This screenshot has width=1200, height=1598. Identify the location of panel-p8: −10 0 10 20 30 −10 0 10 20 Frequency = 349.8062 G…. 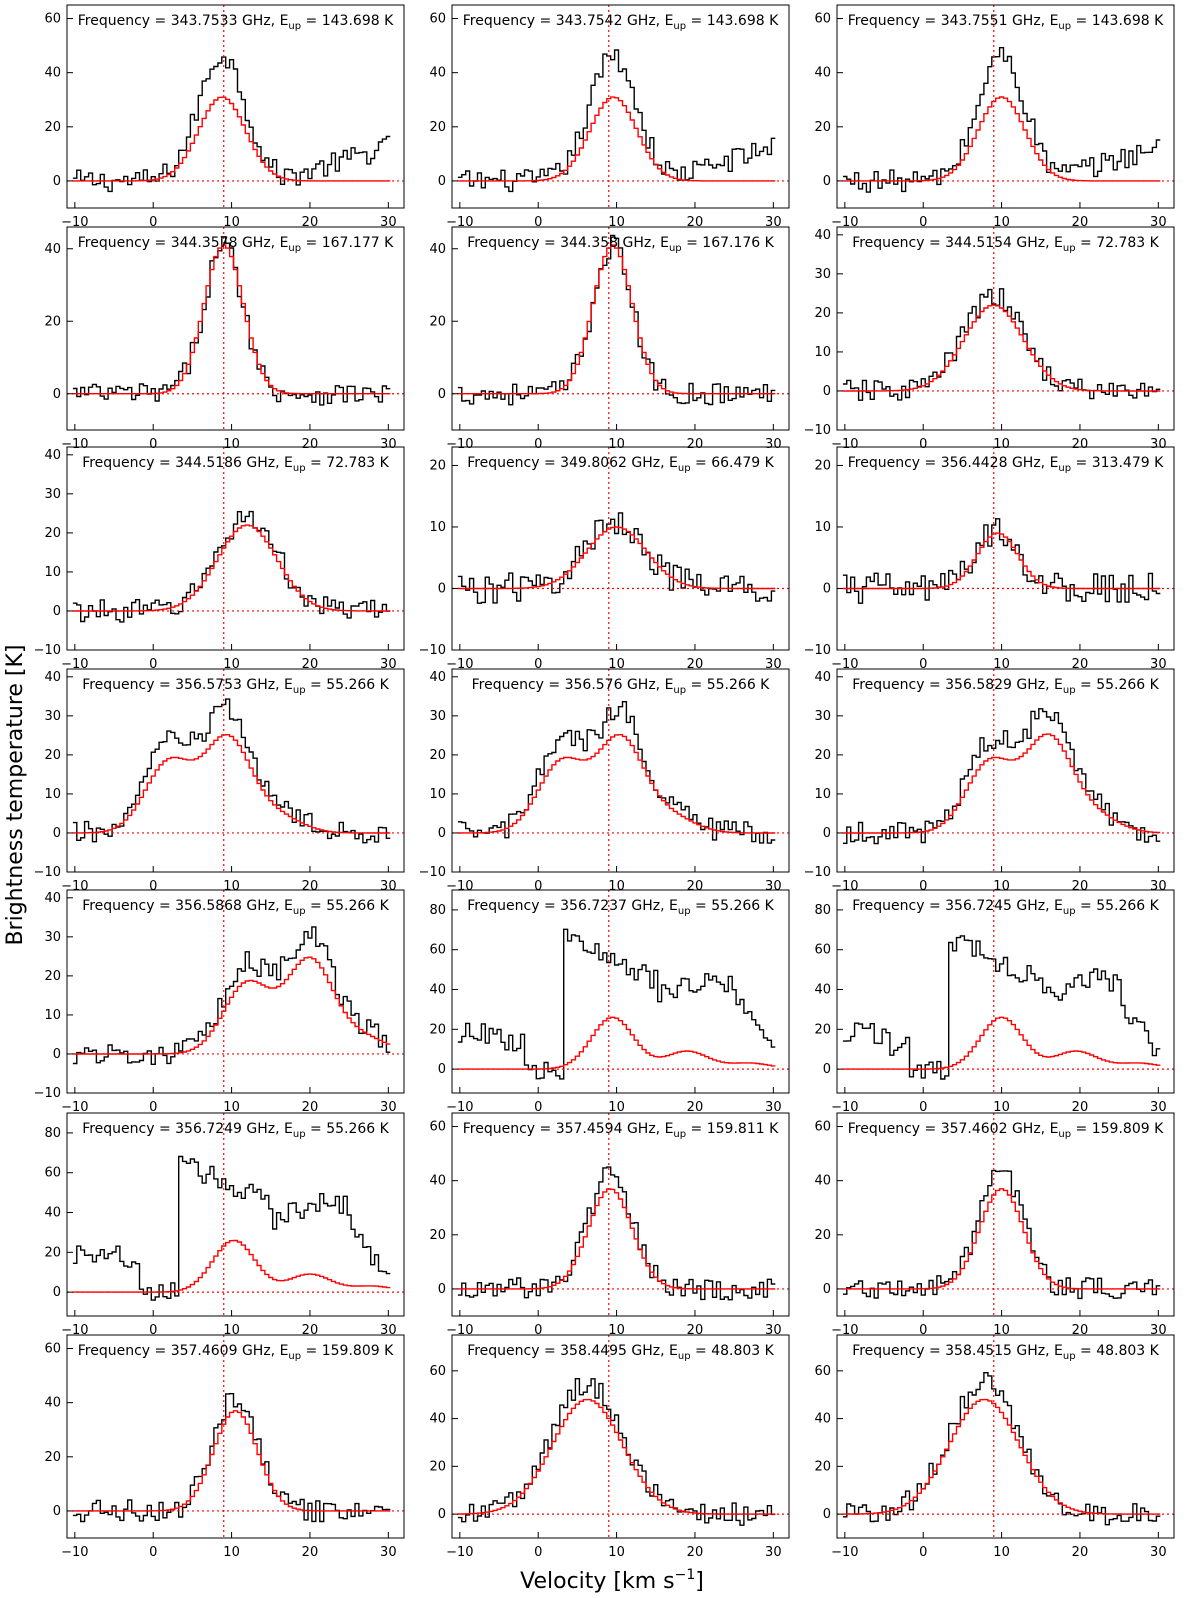
(604, 559).